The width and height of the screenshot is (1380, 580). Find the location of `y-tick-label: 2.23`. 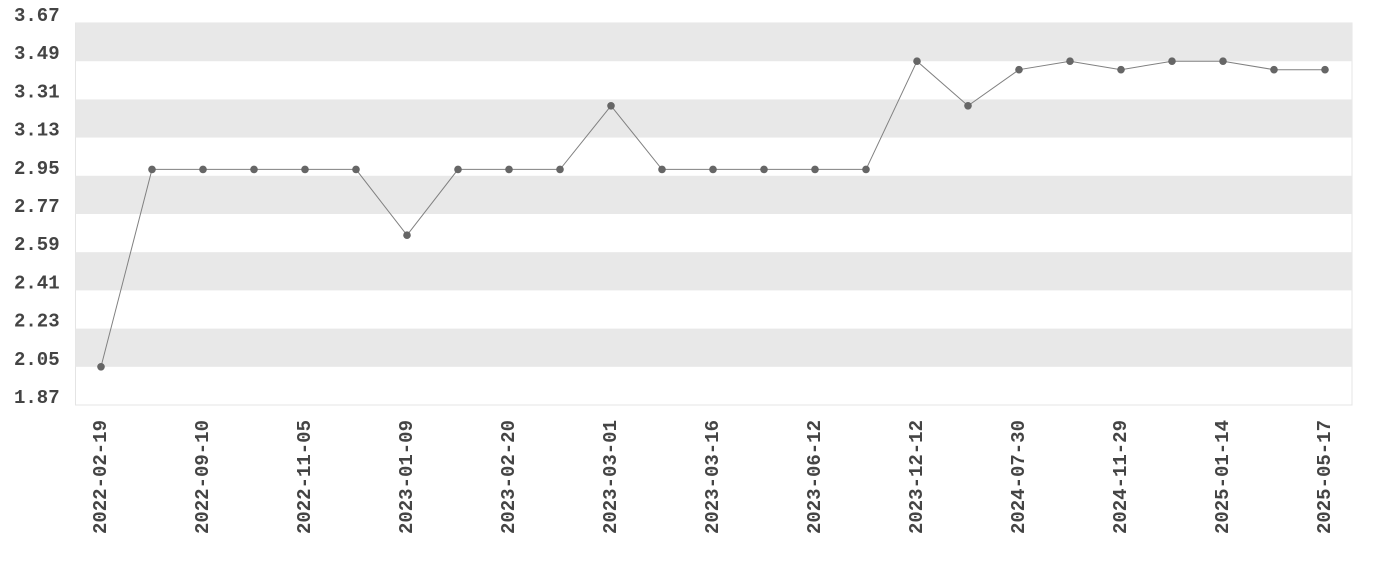

y-tick-label: 2.23 is located at coordinates (37, 322).